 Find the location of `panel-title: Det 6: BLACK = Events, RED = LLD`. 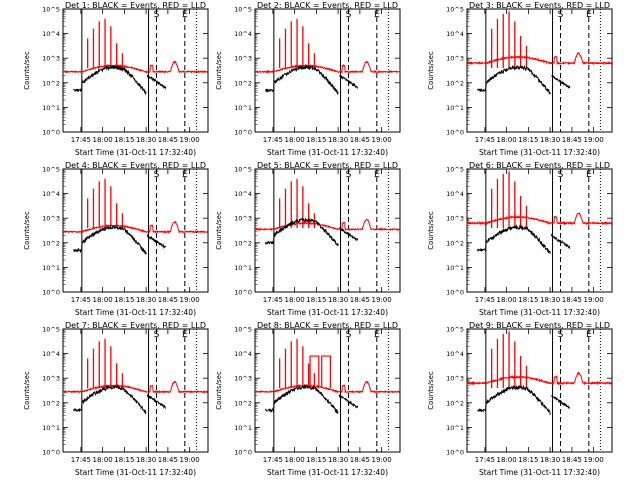

panel-title: Det 6: BLACK = Events, RED = LLD is located at coordinates (539, 165).